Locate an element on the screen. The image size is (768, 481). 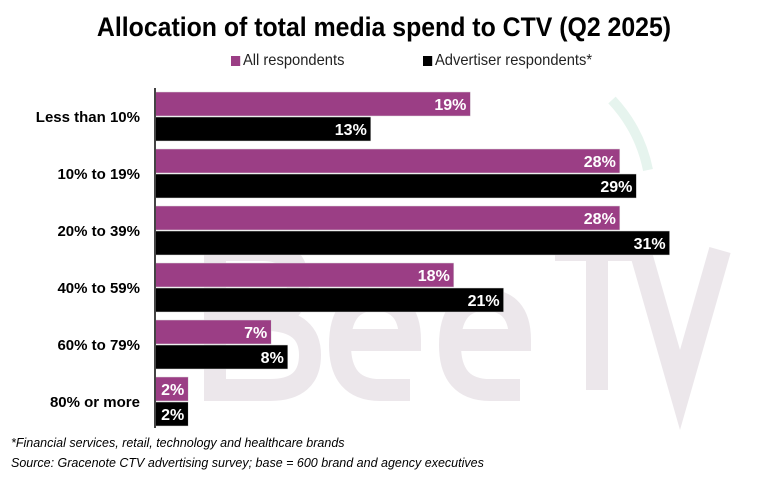
legend-item-all: All respondents is located at coordinates (287, 61).